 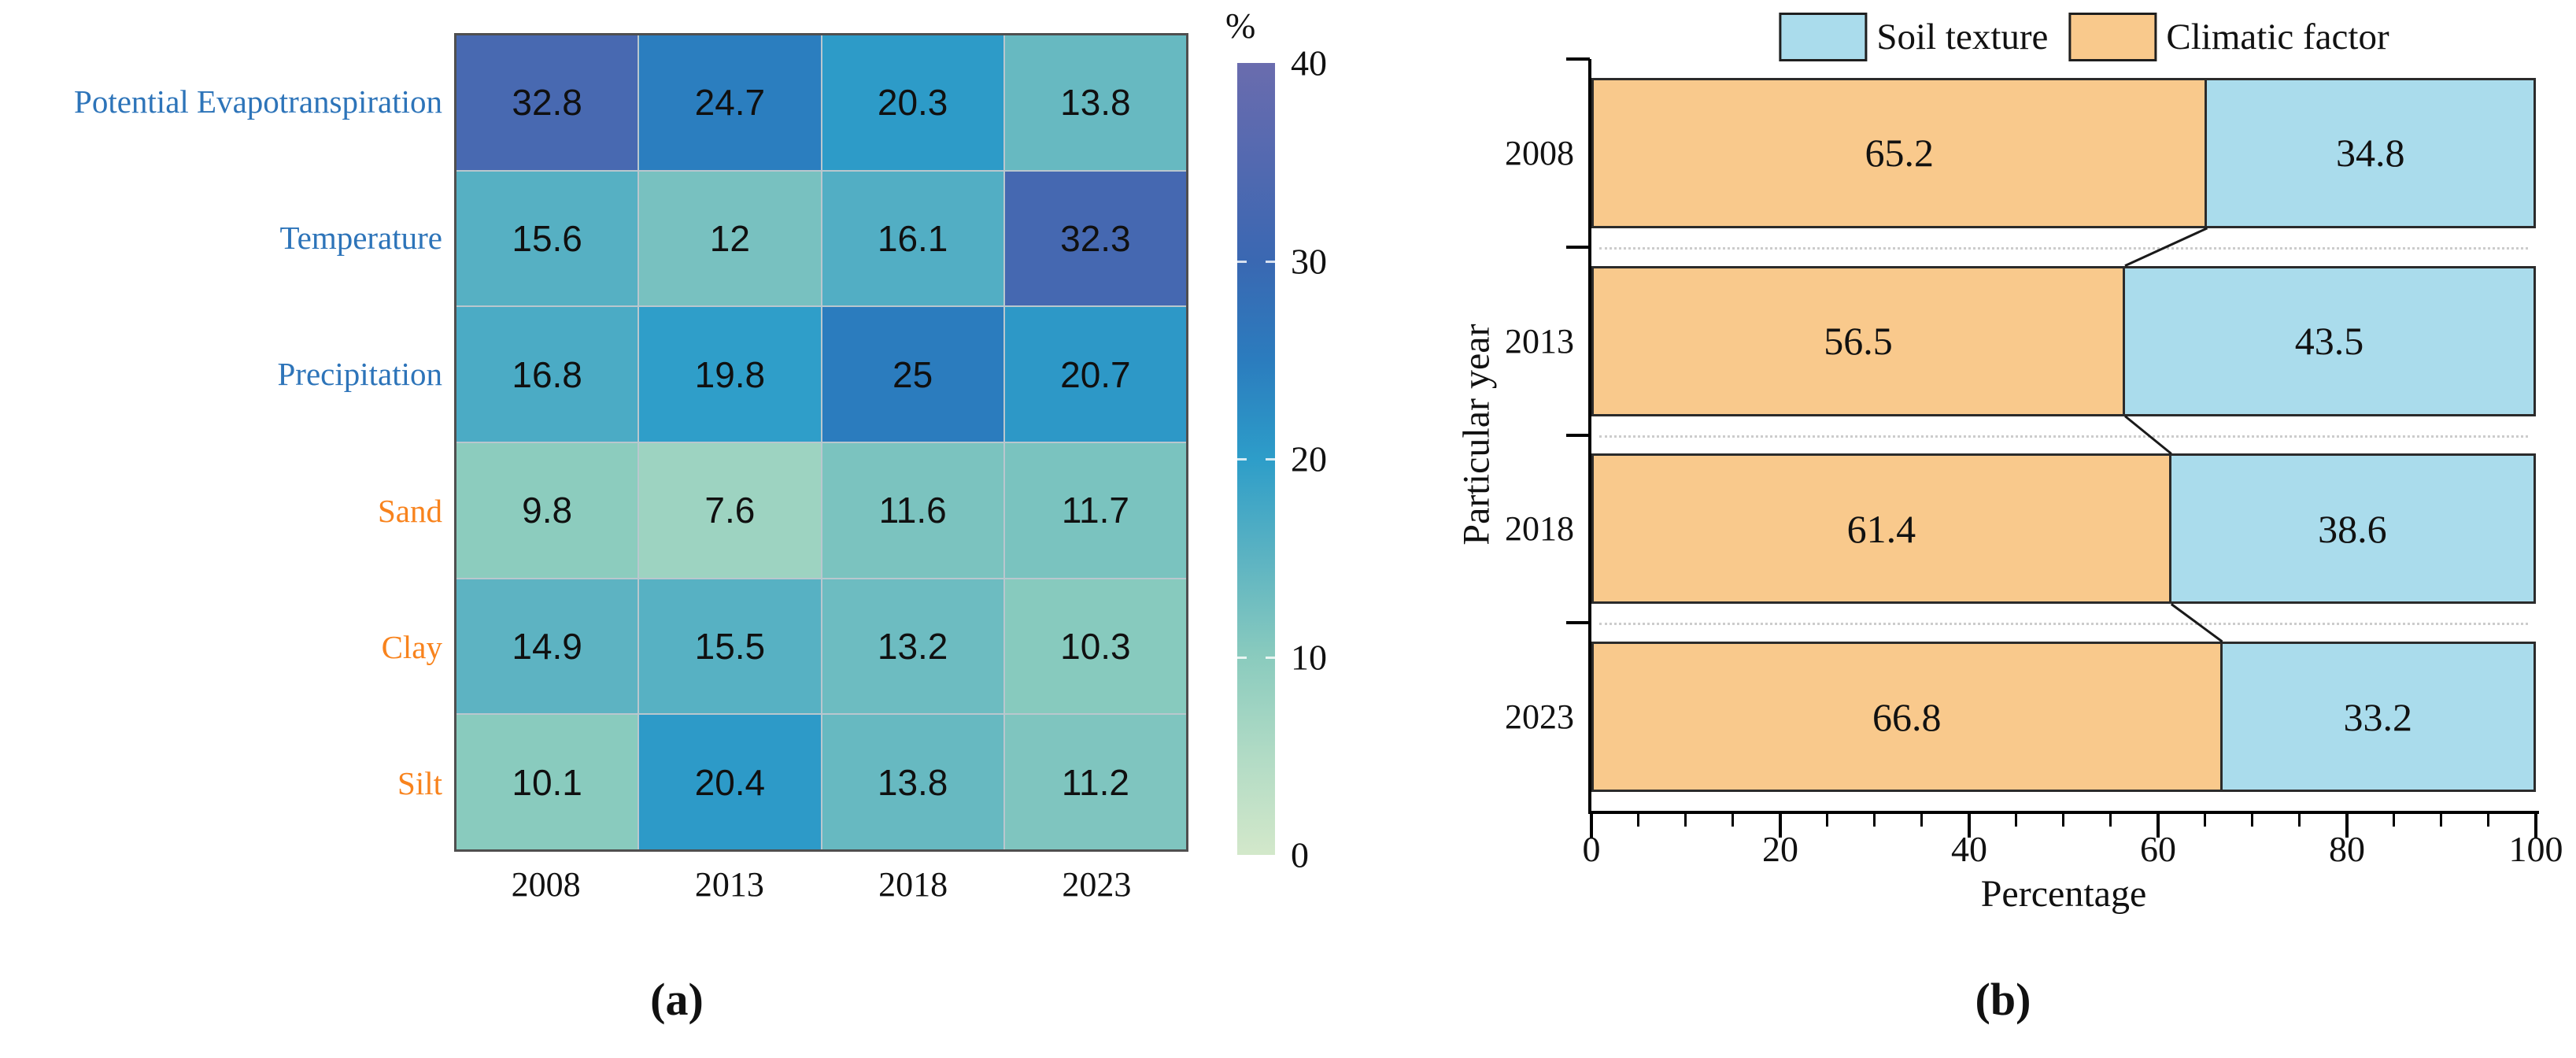 What do you see at coordinates (730, 782) in the screenshot?
I see `heatmap-cell-silt-2013: 20.4` at bounding box center [730, 782].